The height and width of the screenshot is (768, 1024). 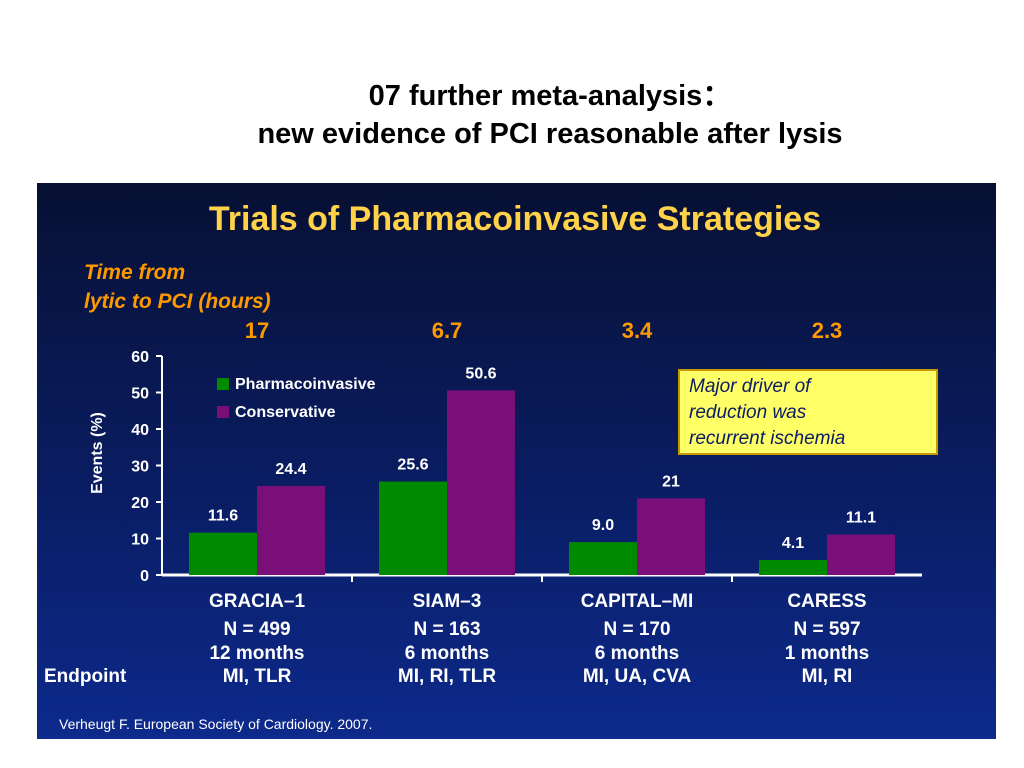 What do you see at coordinates (827, 330) in the screenshot?
I see `time-value: 2.3` at bounding box center [827, 330].